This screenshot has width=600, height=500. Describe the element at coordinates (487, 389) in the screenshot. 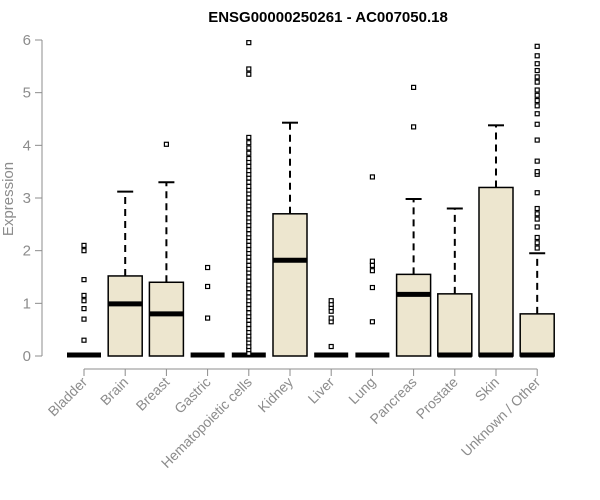

I see `x-tick-label: Skin` at that location.